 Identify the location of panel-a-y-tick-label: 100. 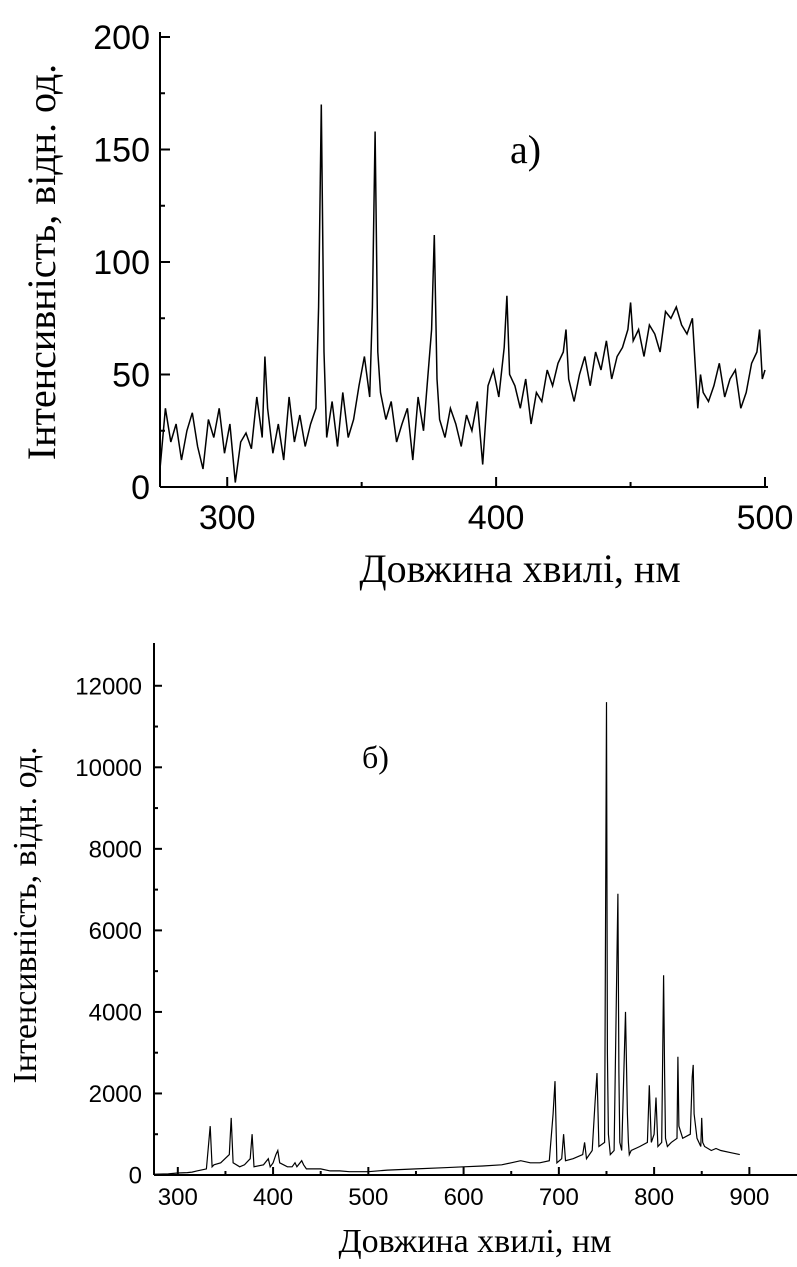
(121, 263).